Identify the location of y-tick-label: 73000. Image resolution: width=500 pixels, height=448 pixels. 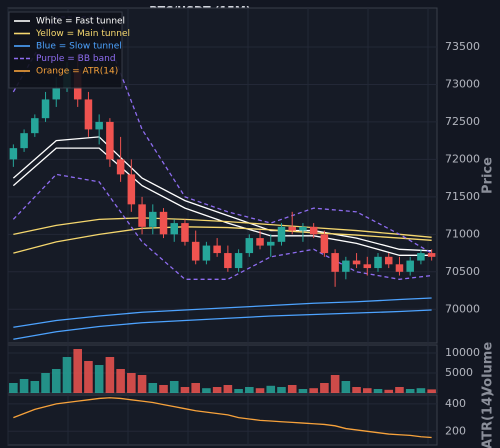
(462, 83).